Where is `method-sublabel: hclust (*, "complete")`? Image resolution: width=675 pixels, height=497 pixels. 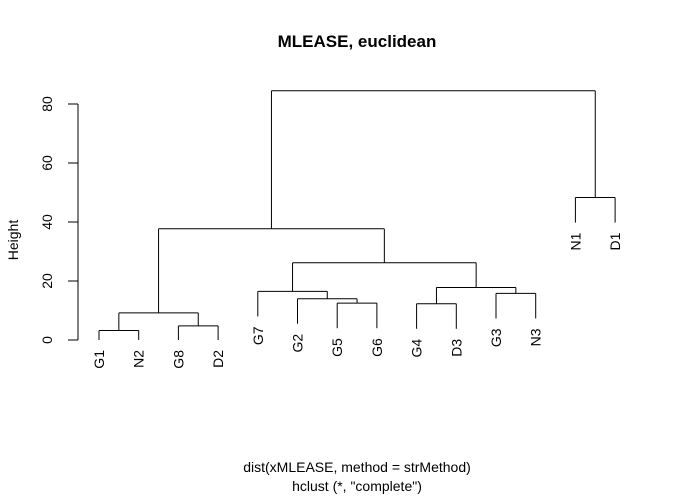 method-sublabel: hclust (*, "complete") is located at coordinates (357, 486).